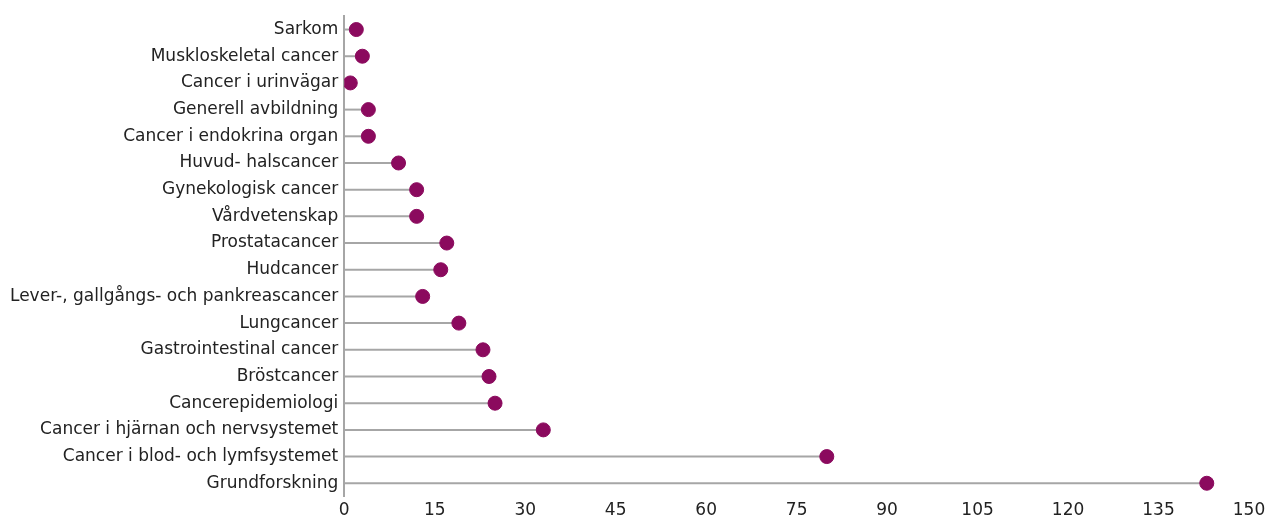 This screenshot has width=1279, height=527. I want to click on y-tick-label: Huvud- halscancer, so click(259, 161).